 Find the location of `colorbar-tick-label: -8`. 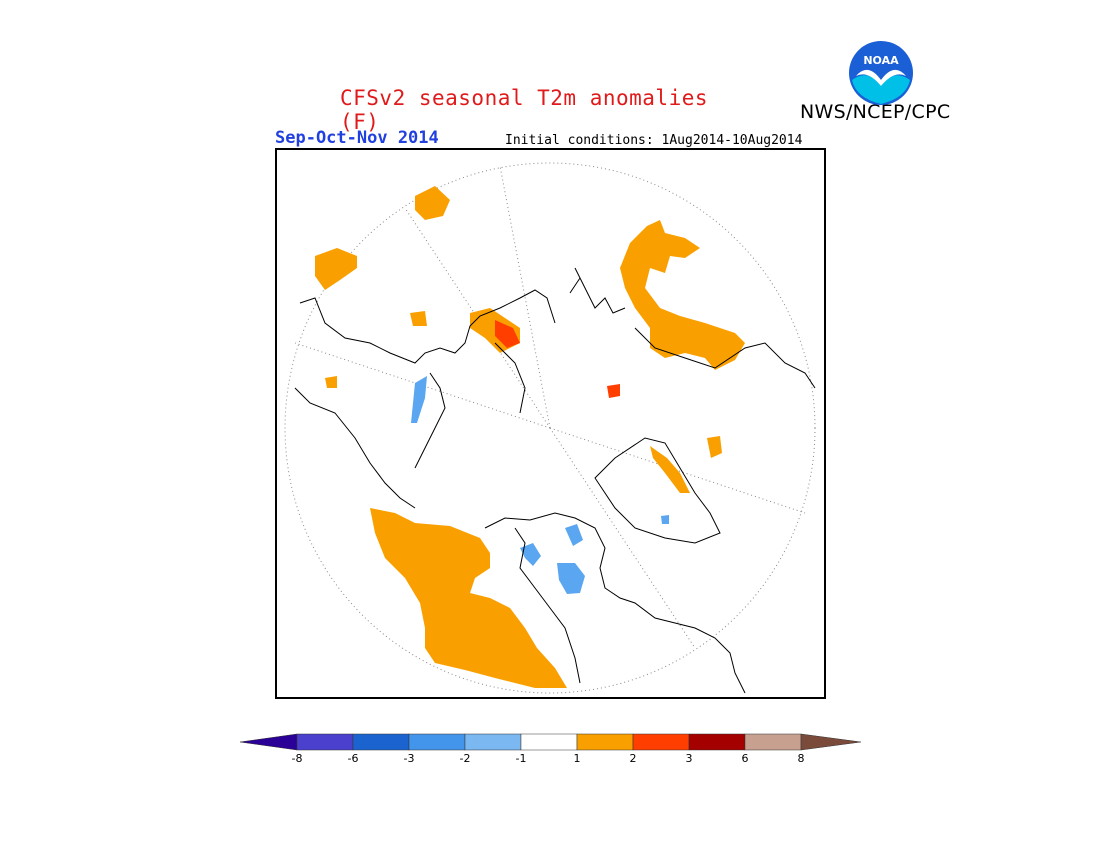

colorbar-tick-label: -8 is located at coordinates (297, 758).